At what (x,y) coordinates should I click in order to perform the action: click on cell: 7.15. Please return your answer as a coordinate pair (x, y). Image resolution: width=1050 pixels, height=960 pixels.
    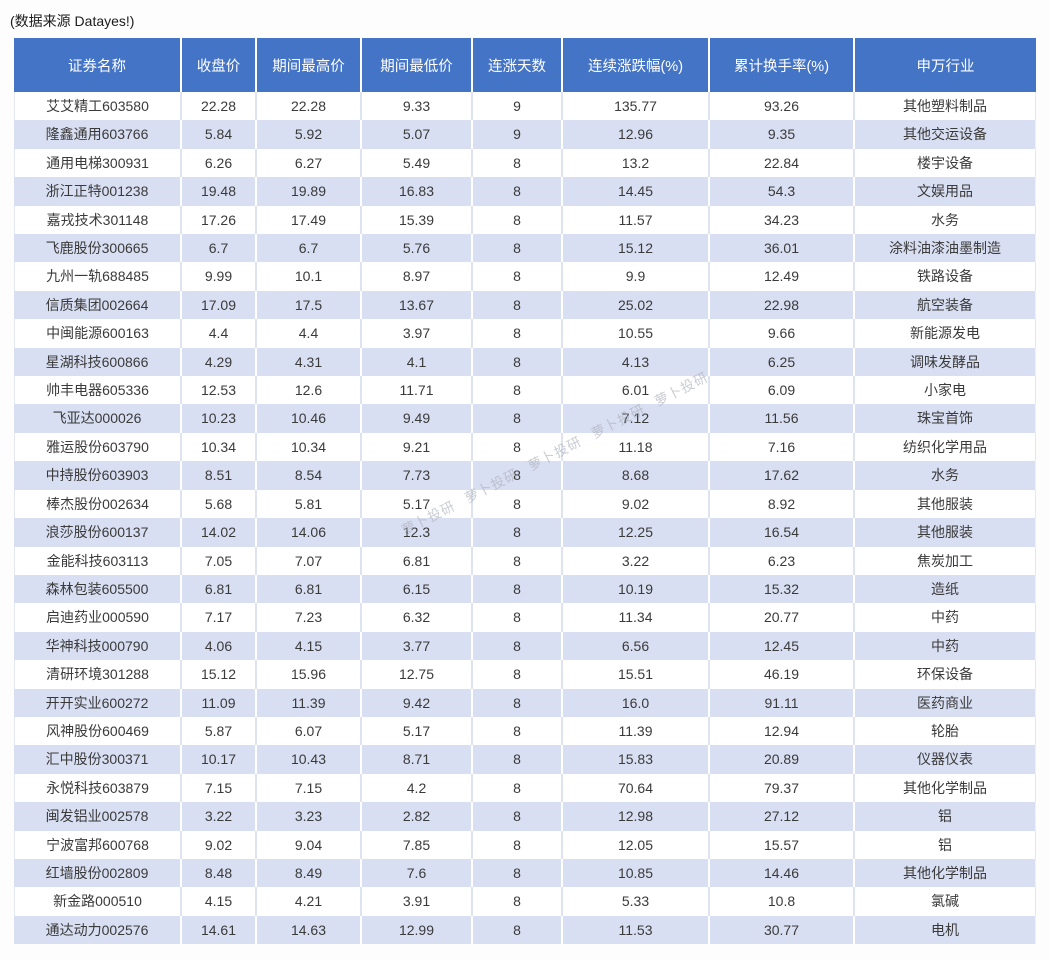
    Looking at the image, I should click on (309, 788).